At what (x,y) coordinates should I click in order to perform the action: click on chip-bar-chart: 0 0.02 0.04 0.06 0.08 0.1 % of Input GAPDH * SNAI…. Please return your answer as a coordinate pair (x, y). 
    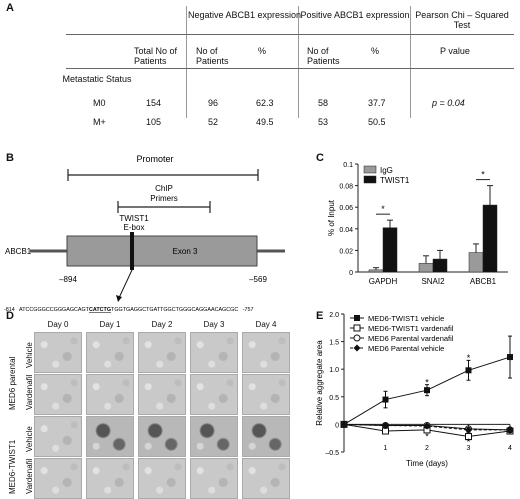
    Looking at the image, I should click on (417, 224).